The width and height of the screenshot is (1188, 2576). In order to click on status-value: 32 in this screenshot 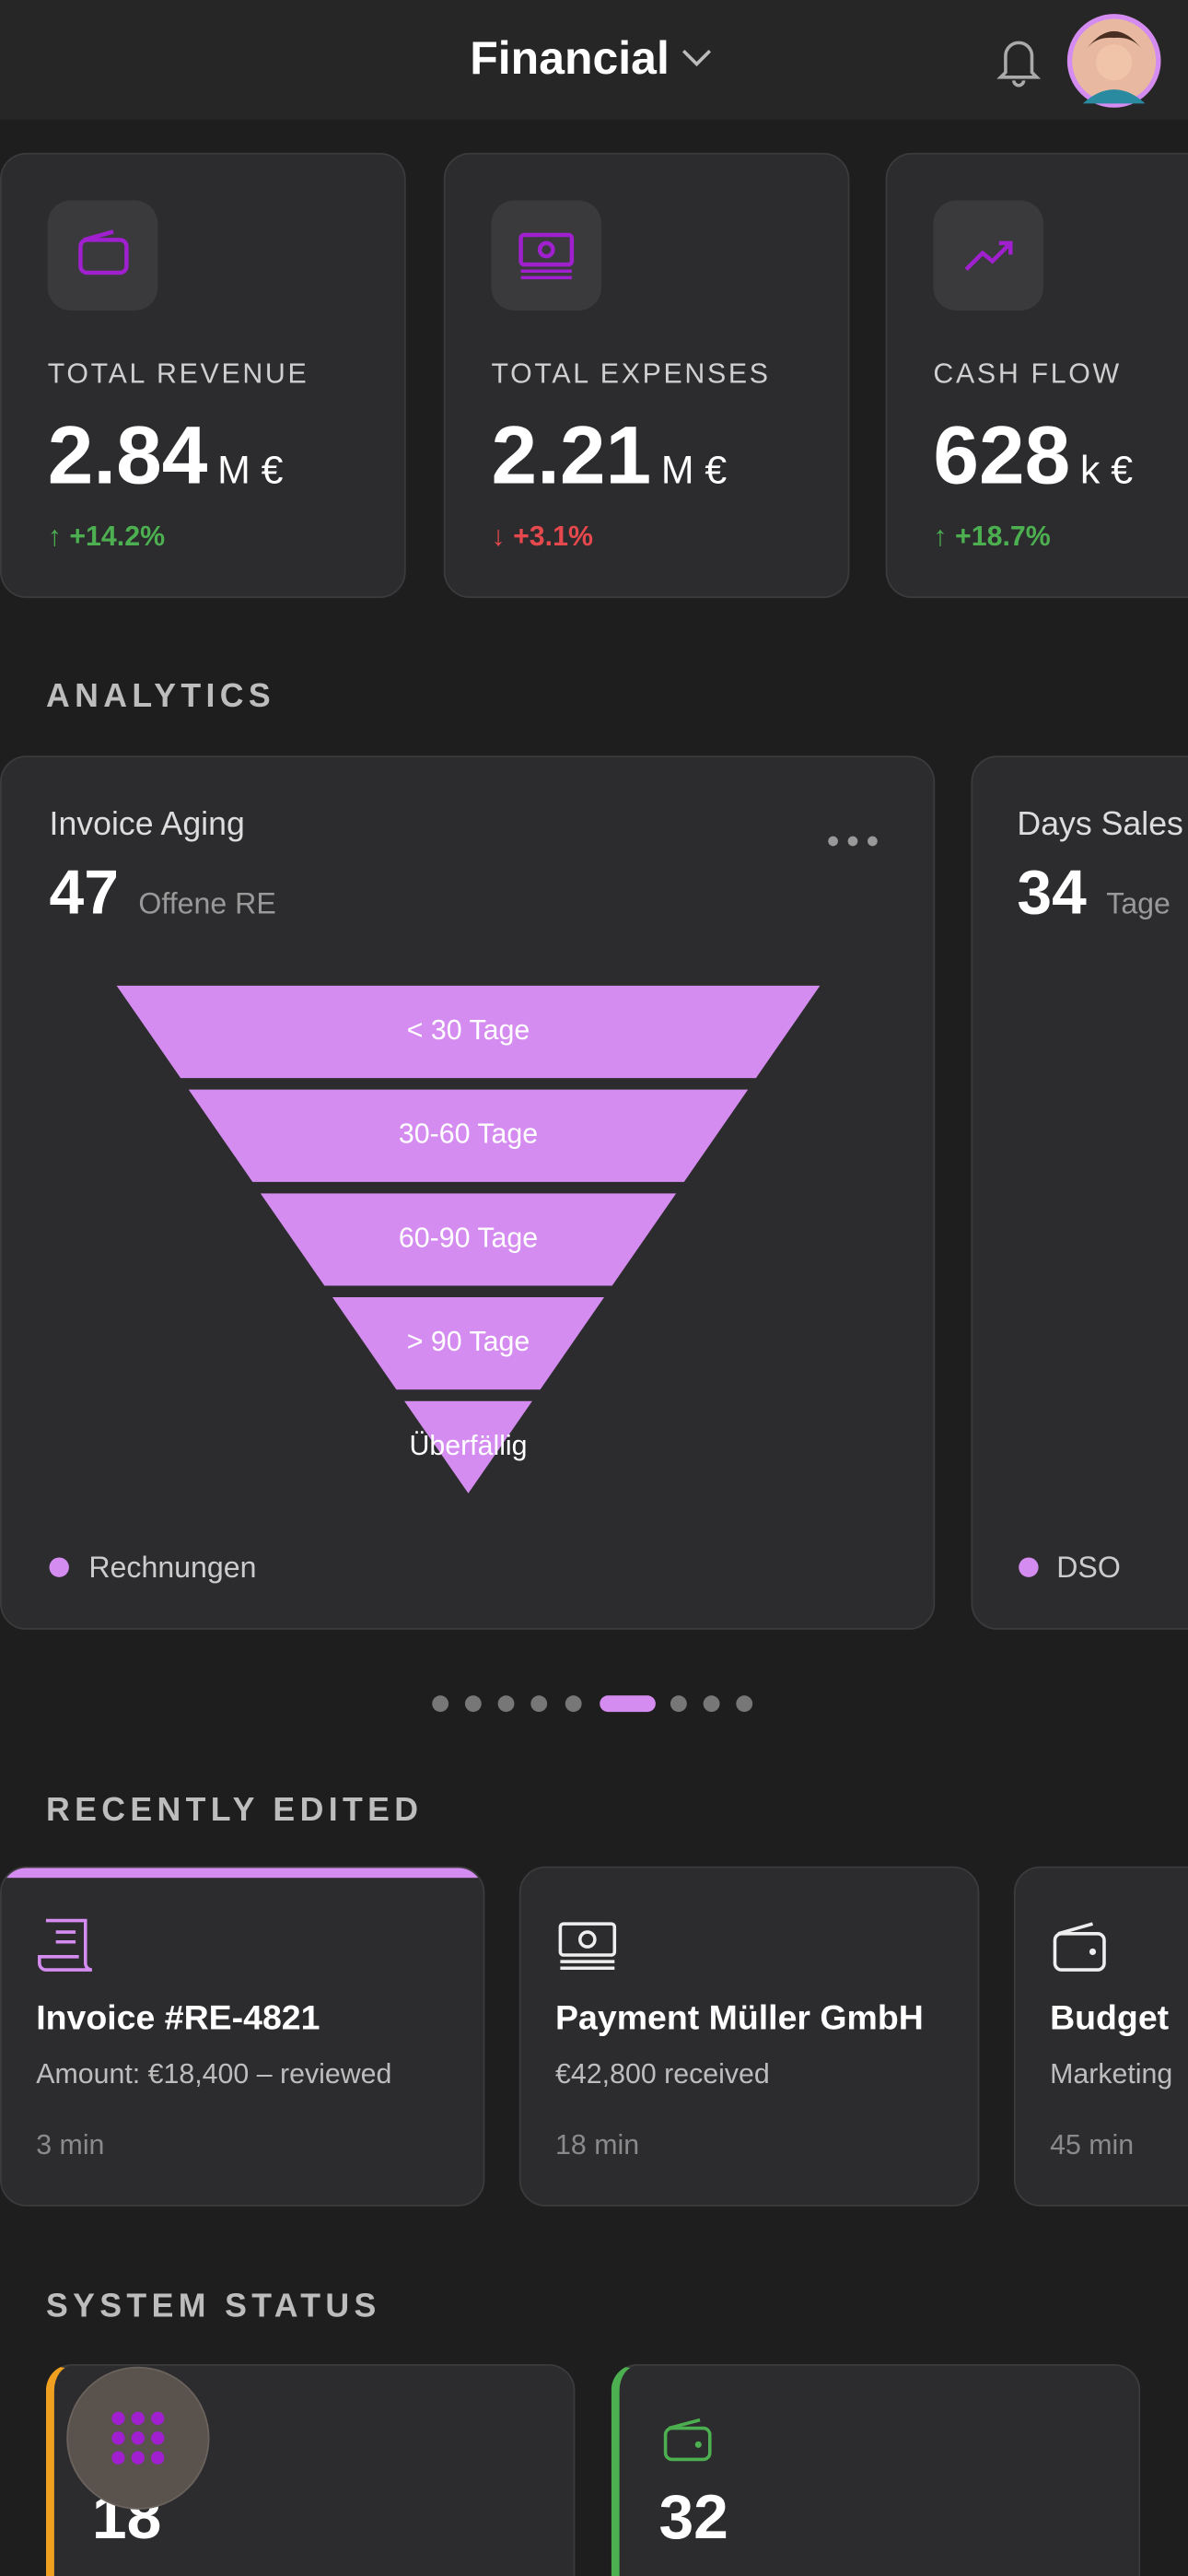, I will do `click(693, 2519)`.